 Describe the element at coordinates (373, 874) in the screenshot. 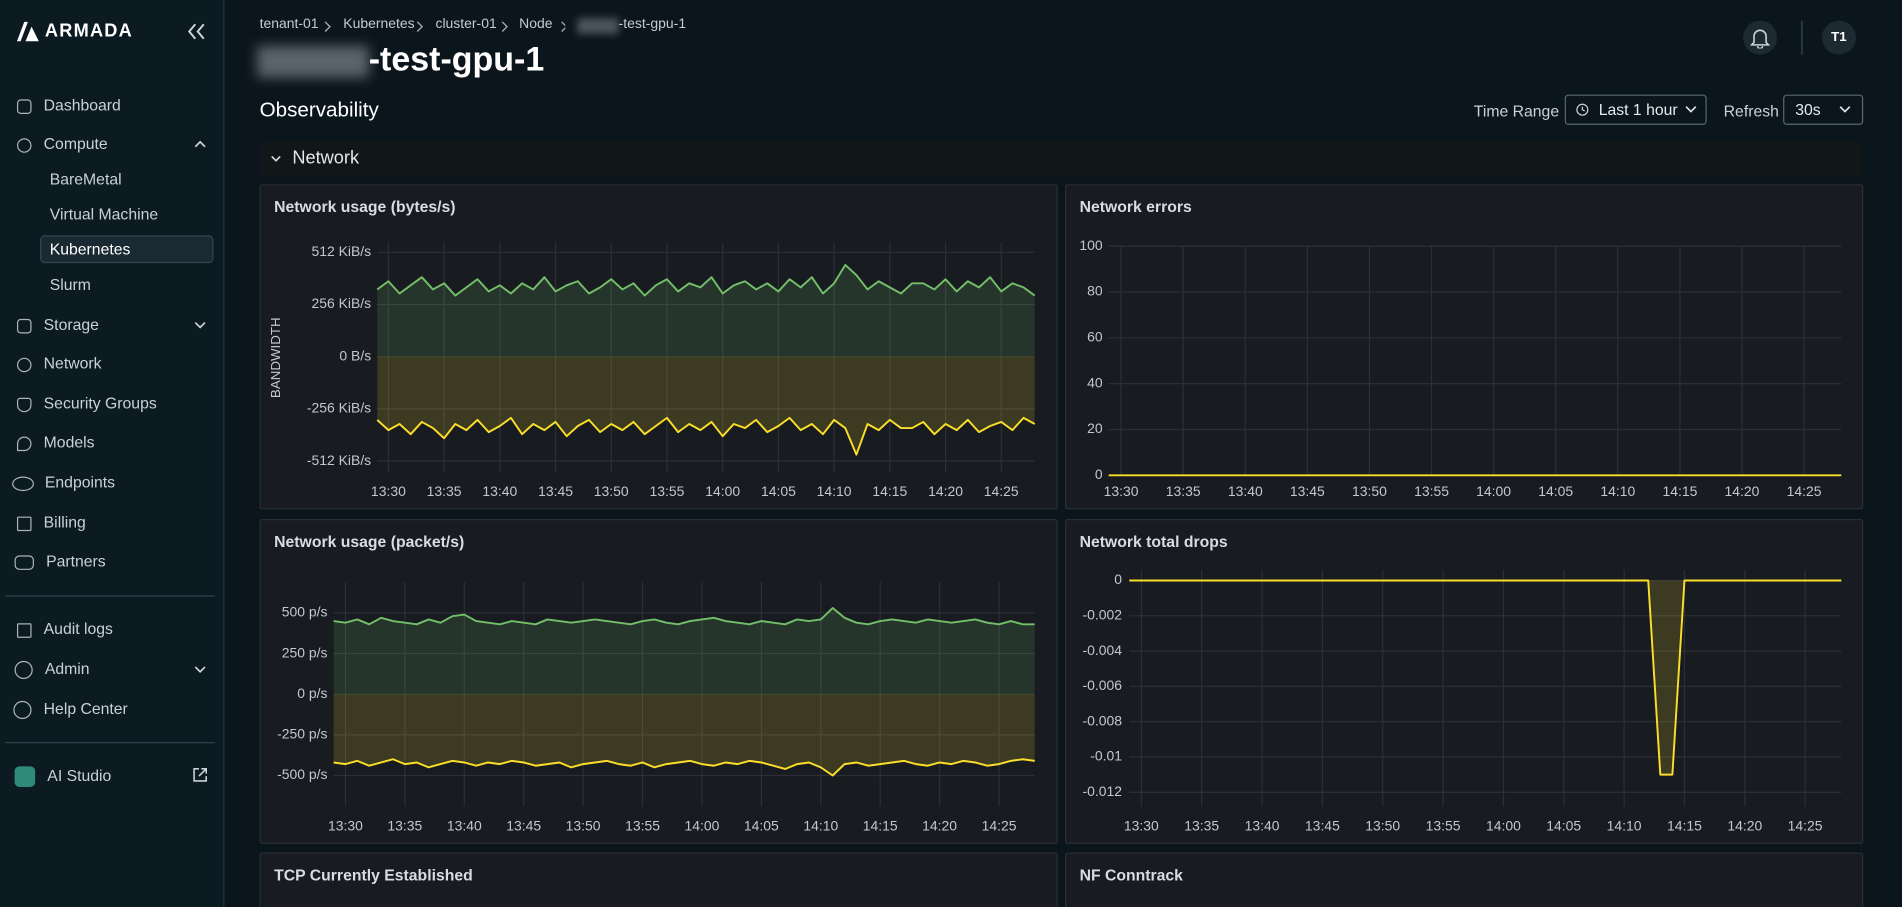

I see `panel-title: TCP Currently Established` at that location.